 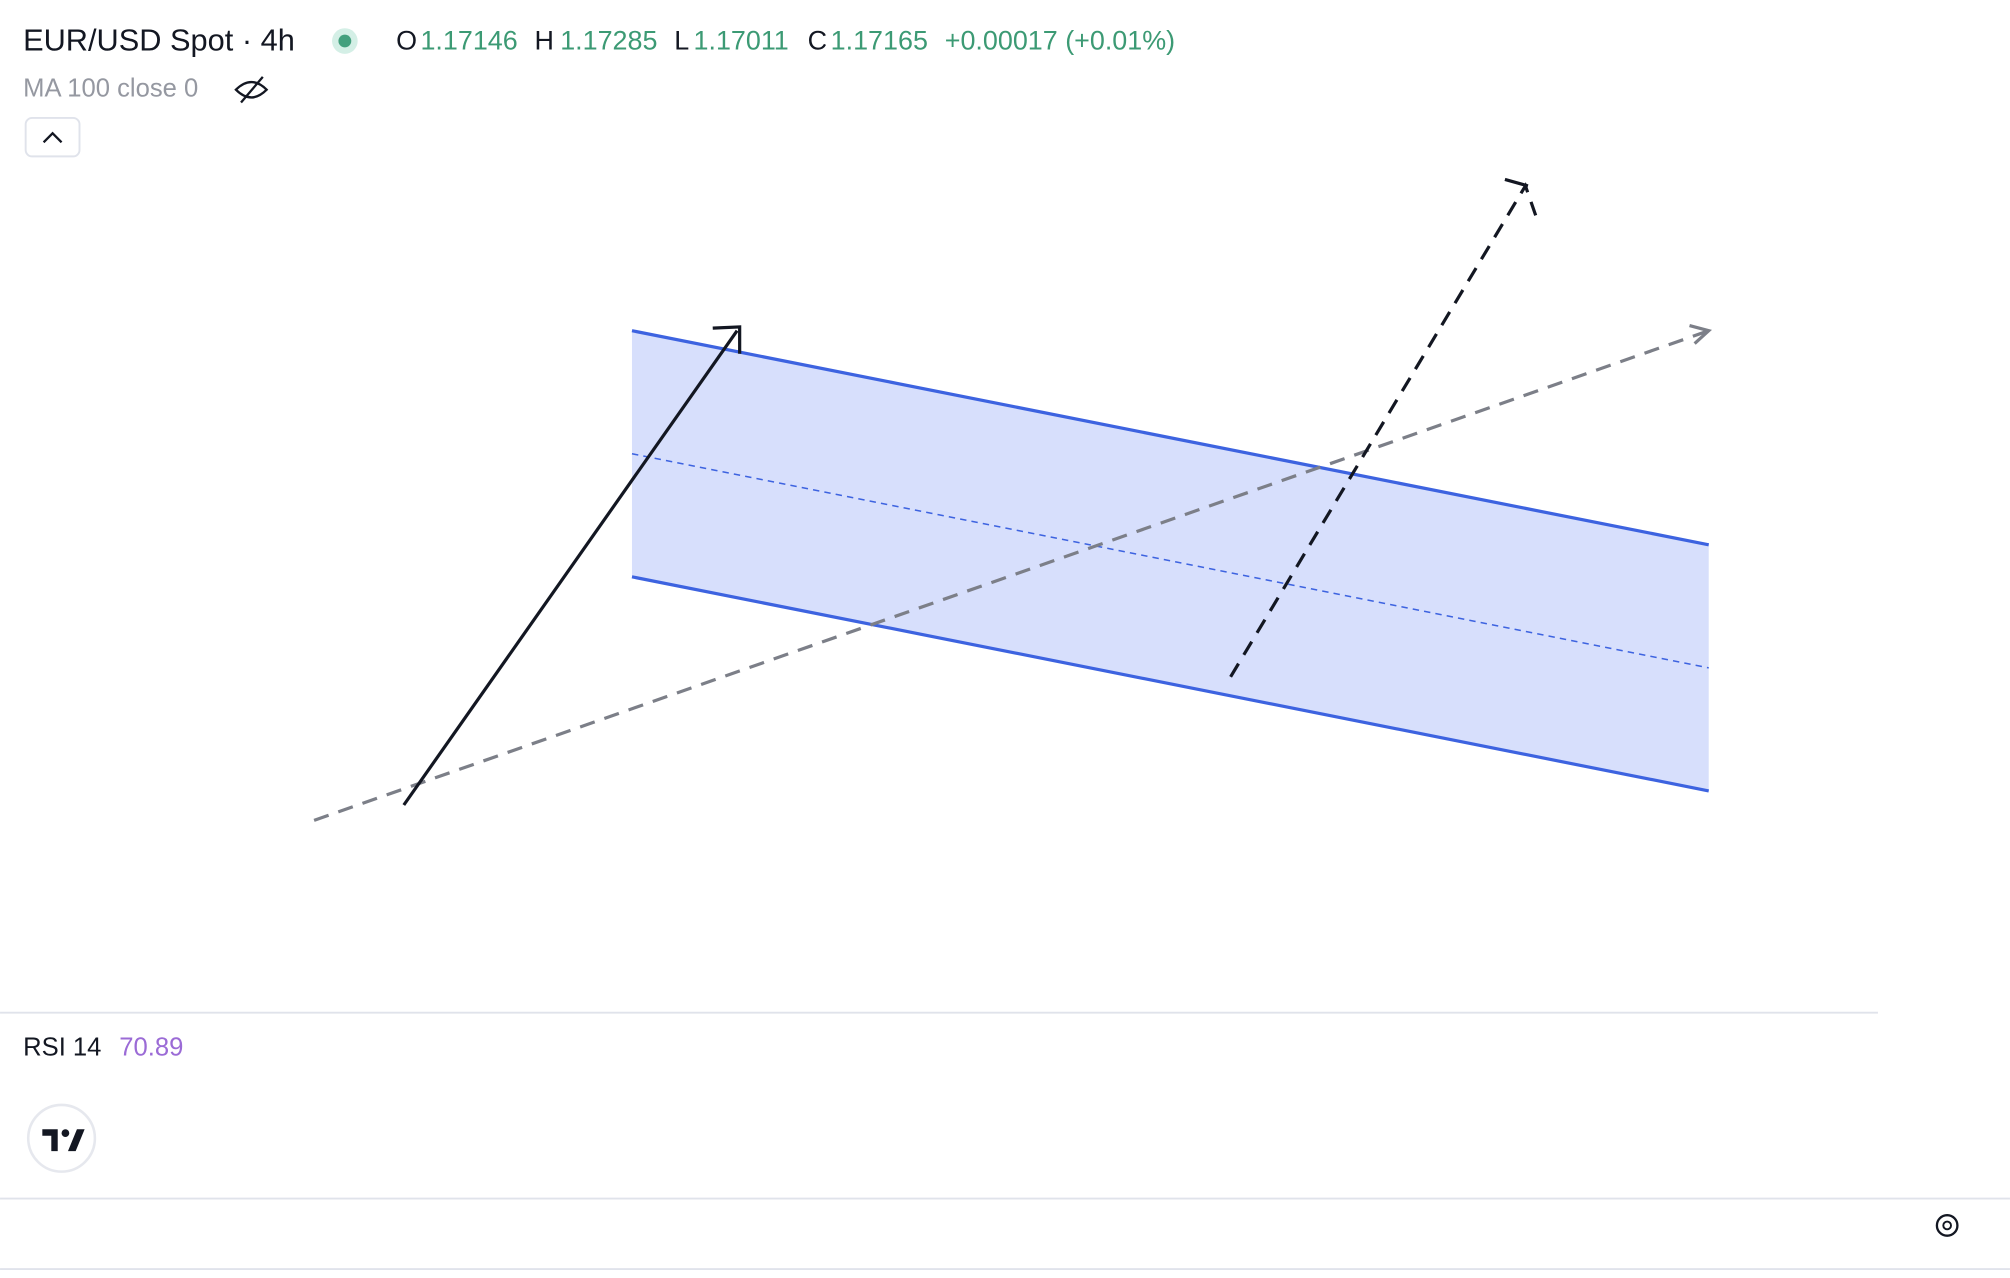 I want to click on ohlc-letter: L, so click(x=681, y=40).